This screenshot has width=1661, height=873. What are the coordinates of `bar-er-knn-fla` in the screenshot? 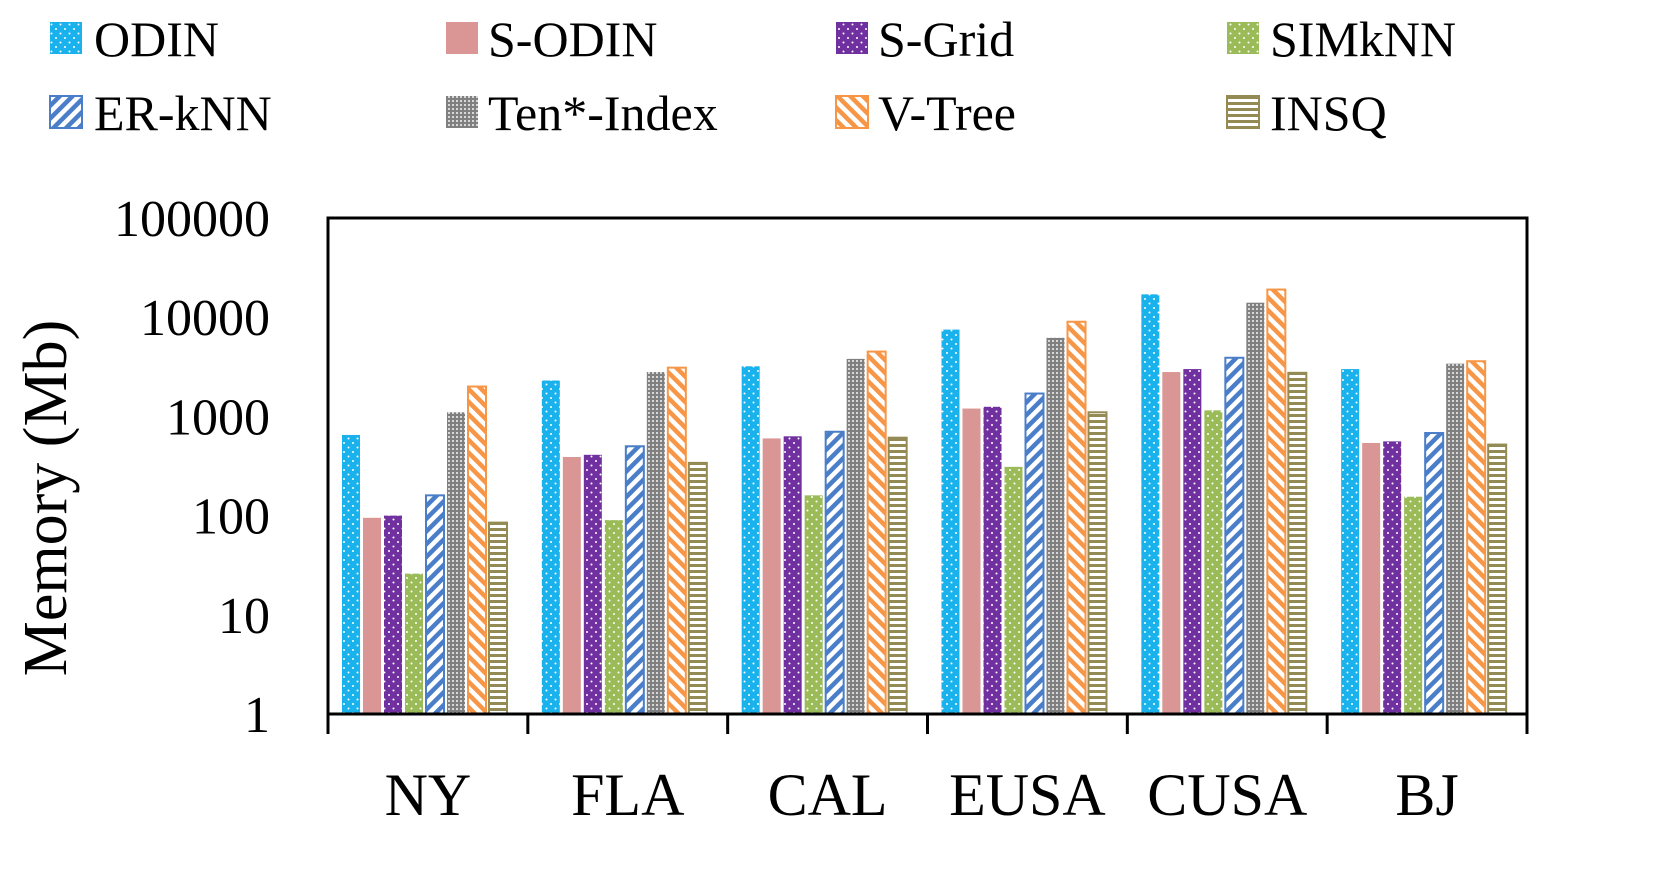 It's located at (634, 580).